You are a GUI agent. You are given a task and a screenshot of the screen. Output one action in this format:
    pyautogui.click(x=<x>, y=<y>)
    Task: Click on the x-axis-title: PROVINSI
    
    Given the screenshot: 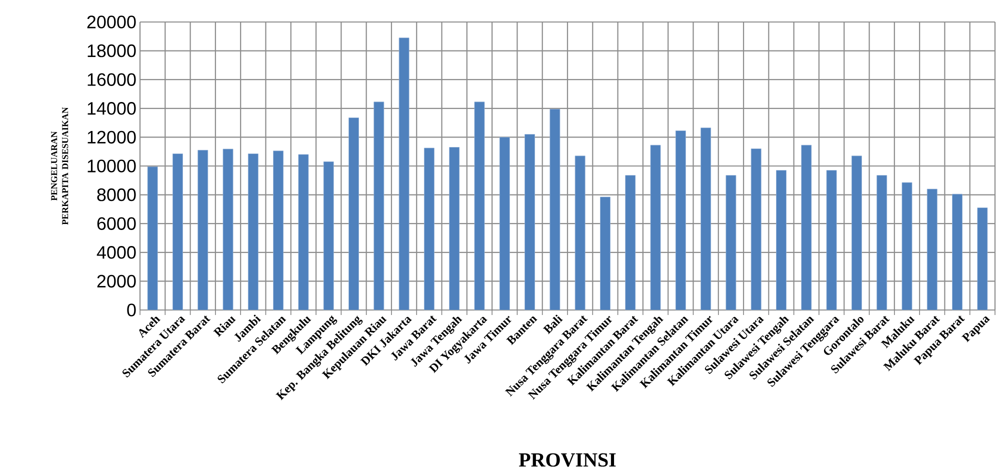 What is the action you would take?
    pyautogui.click(x=567, y=460)
    